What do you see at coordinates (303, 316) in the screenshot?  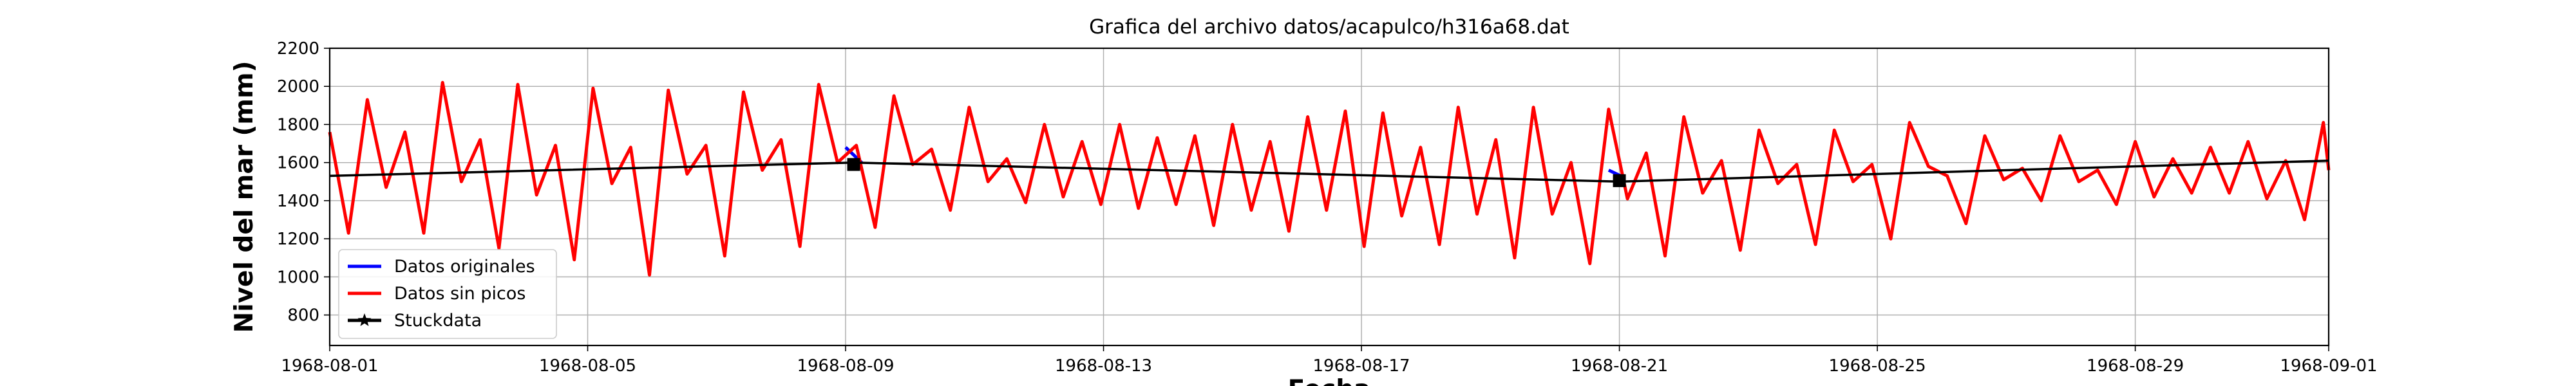 I see `y-tick-label: 800` at bounding box center [303, 316].